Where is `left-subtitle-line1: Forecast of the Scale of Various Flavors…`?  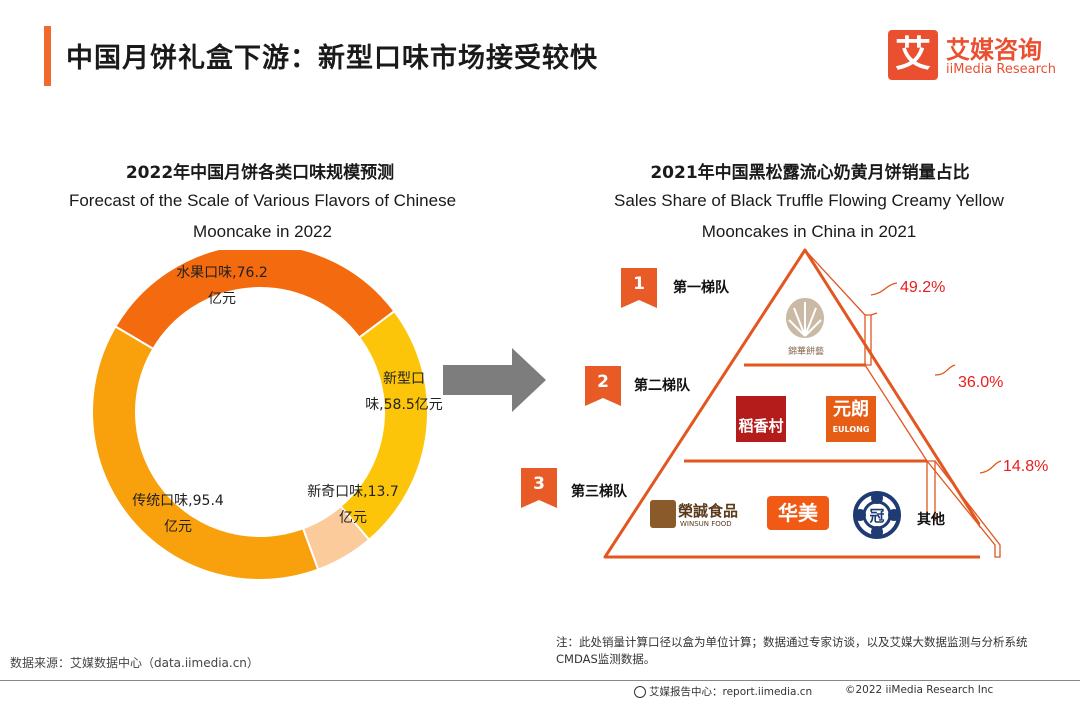
left-subtitle-line1: Forecast of the Scale of Various Flavors… is located at coordinates (262, 200).